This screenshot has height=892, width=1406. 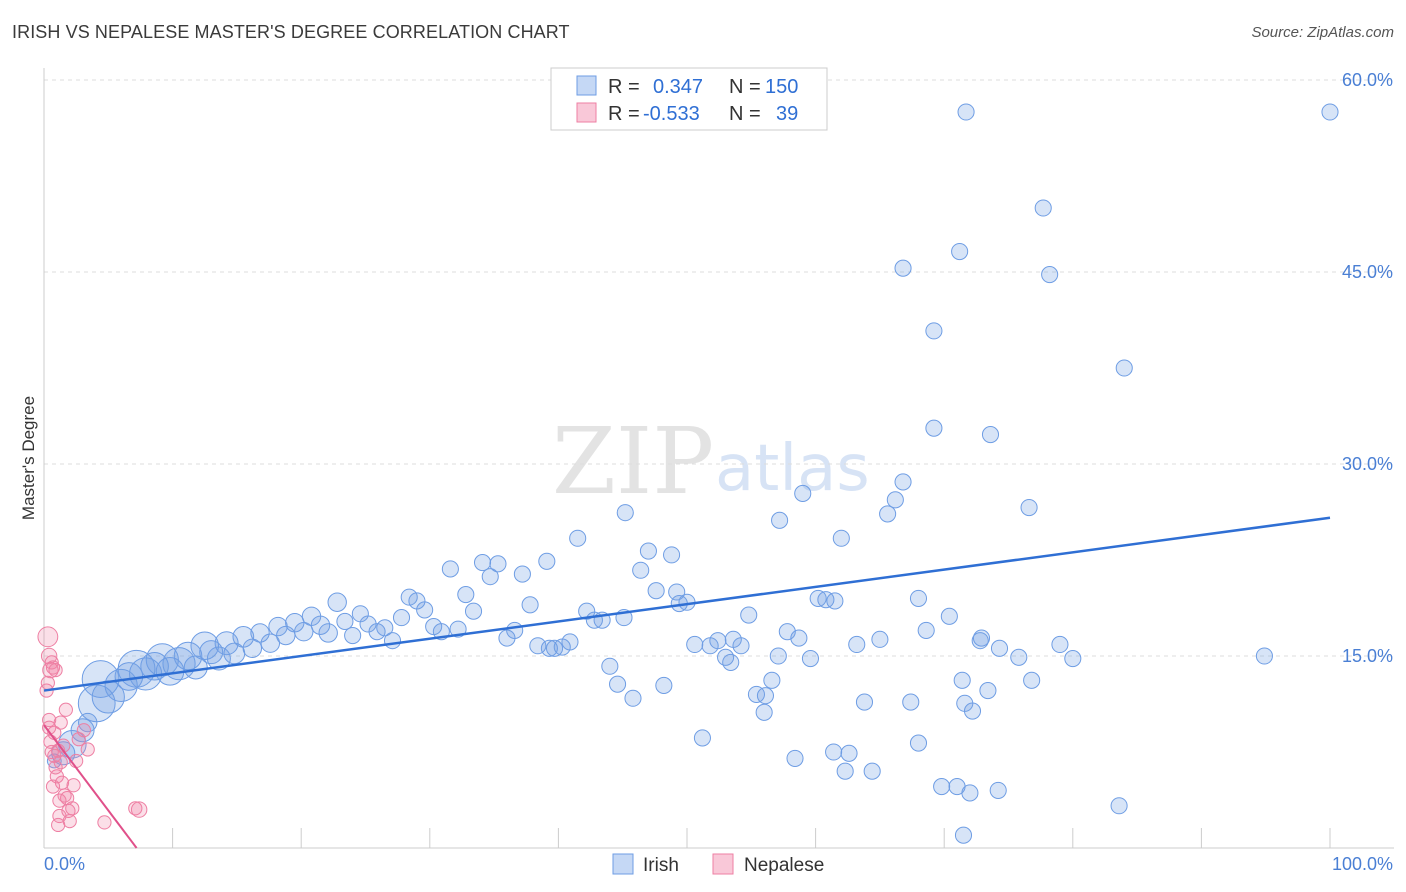 What do you see at coordinates (678, 87) in the screenshot?
I see `legend-irish-r-value: 0.347` at bounding box center [678, 87].